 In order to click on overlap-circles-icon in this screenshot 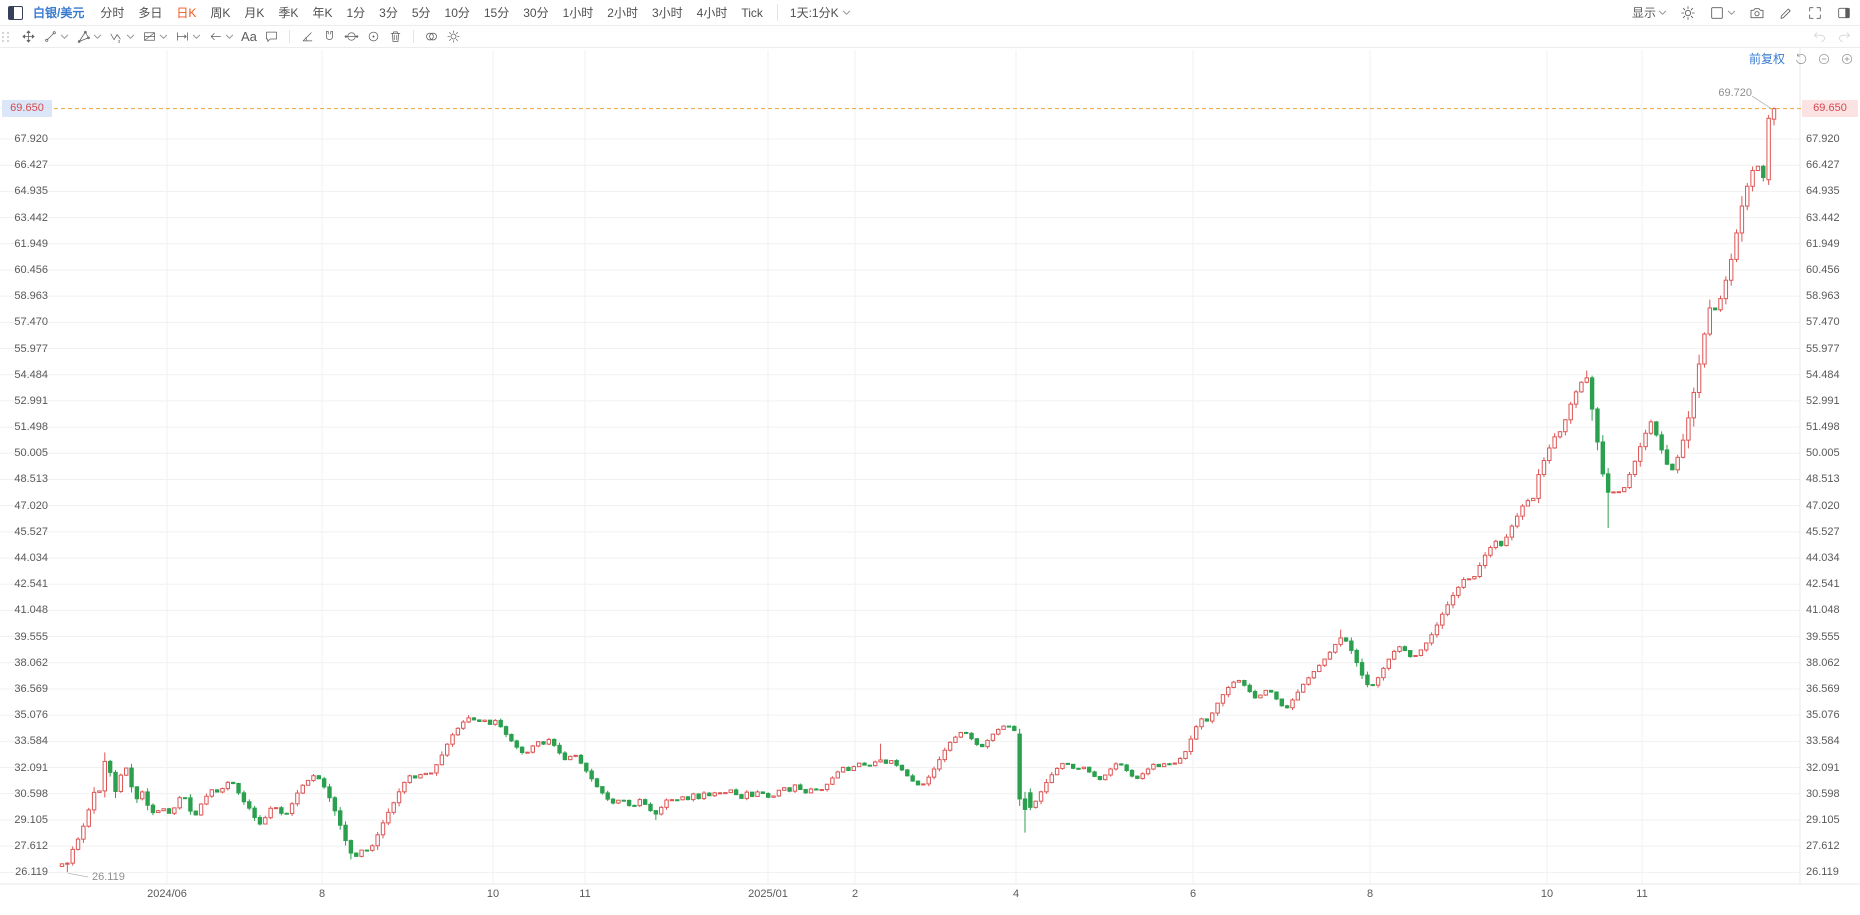, I will do `click(431, 36)`.